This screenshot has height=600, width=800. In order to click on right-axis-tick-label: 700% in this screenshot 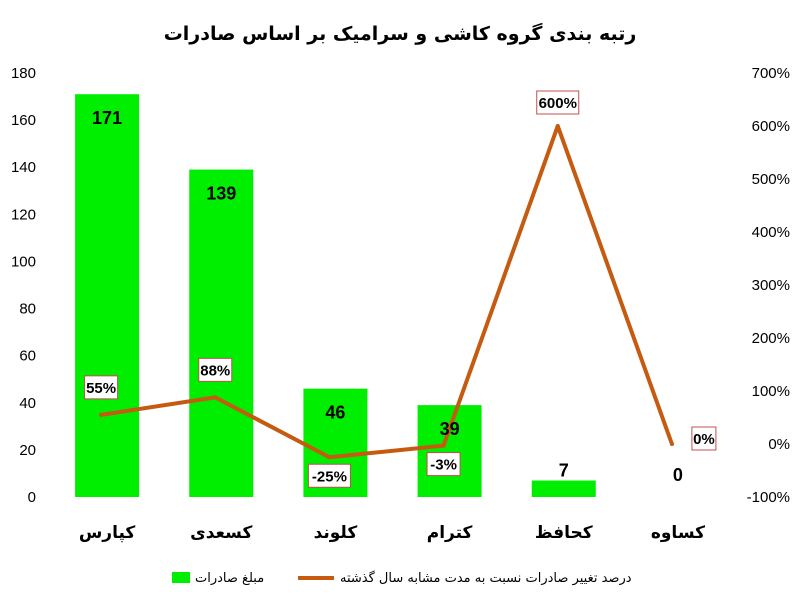, I will do `click(771, 73)`.